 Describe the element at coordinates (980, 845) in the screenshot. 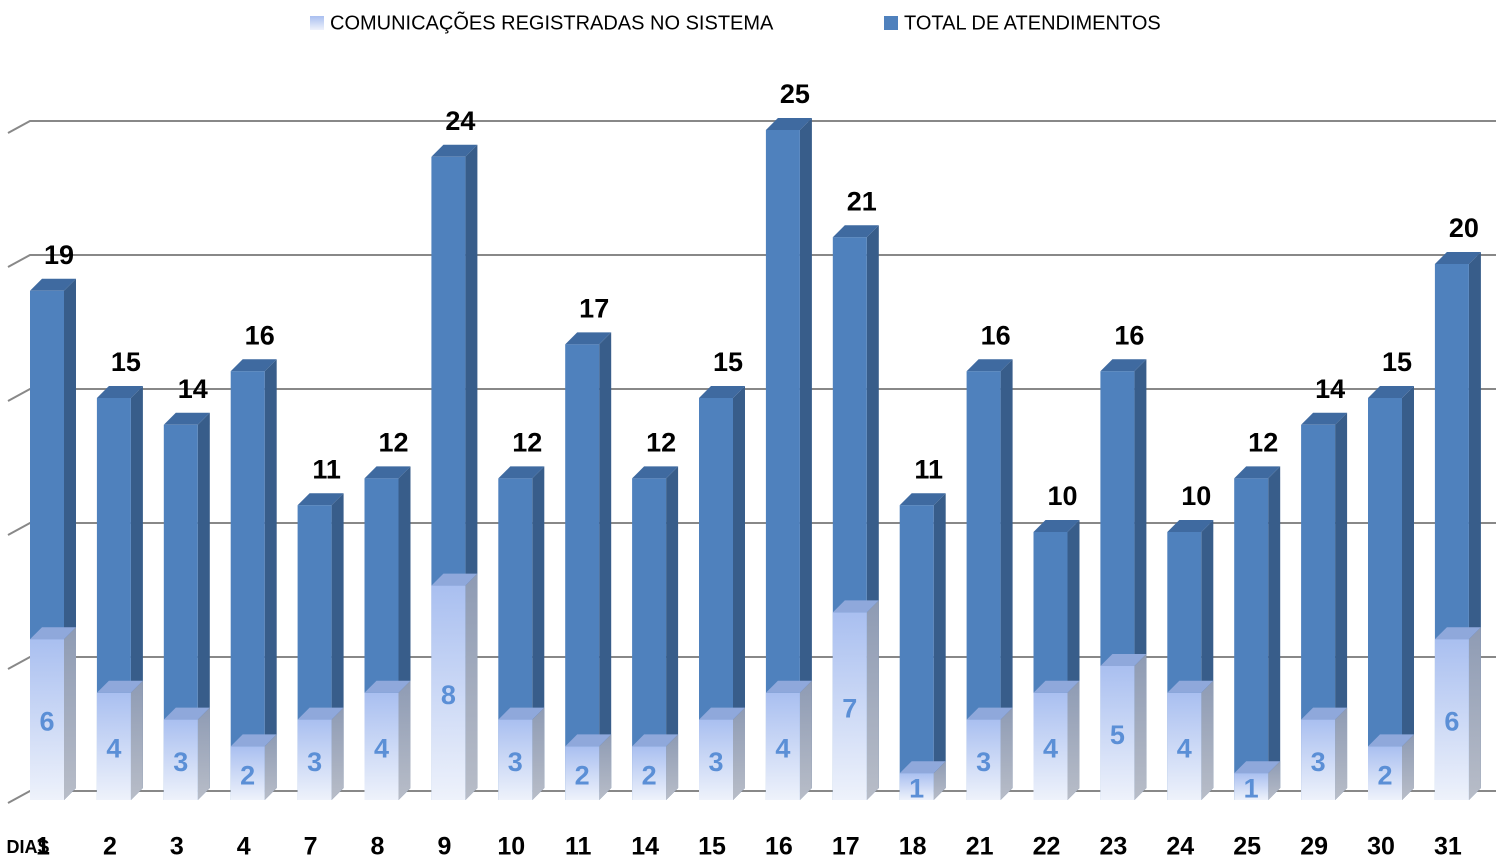

I see `x-tick-label: 21` at that location.